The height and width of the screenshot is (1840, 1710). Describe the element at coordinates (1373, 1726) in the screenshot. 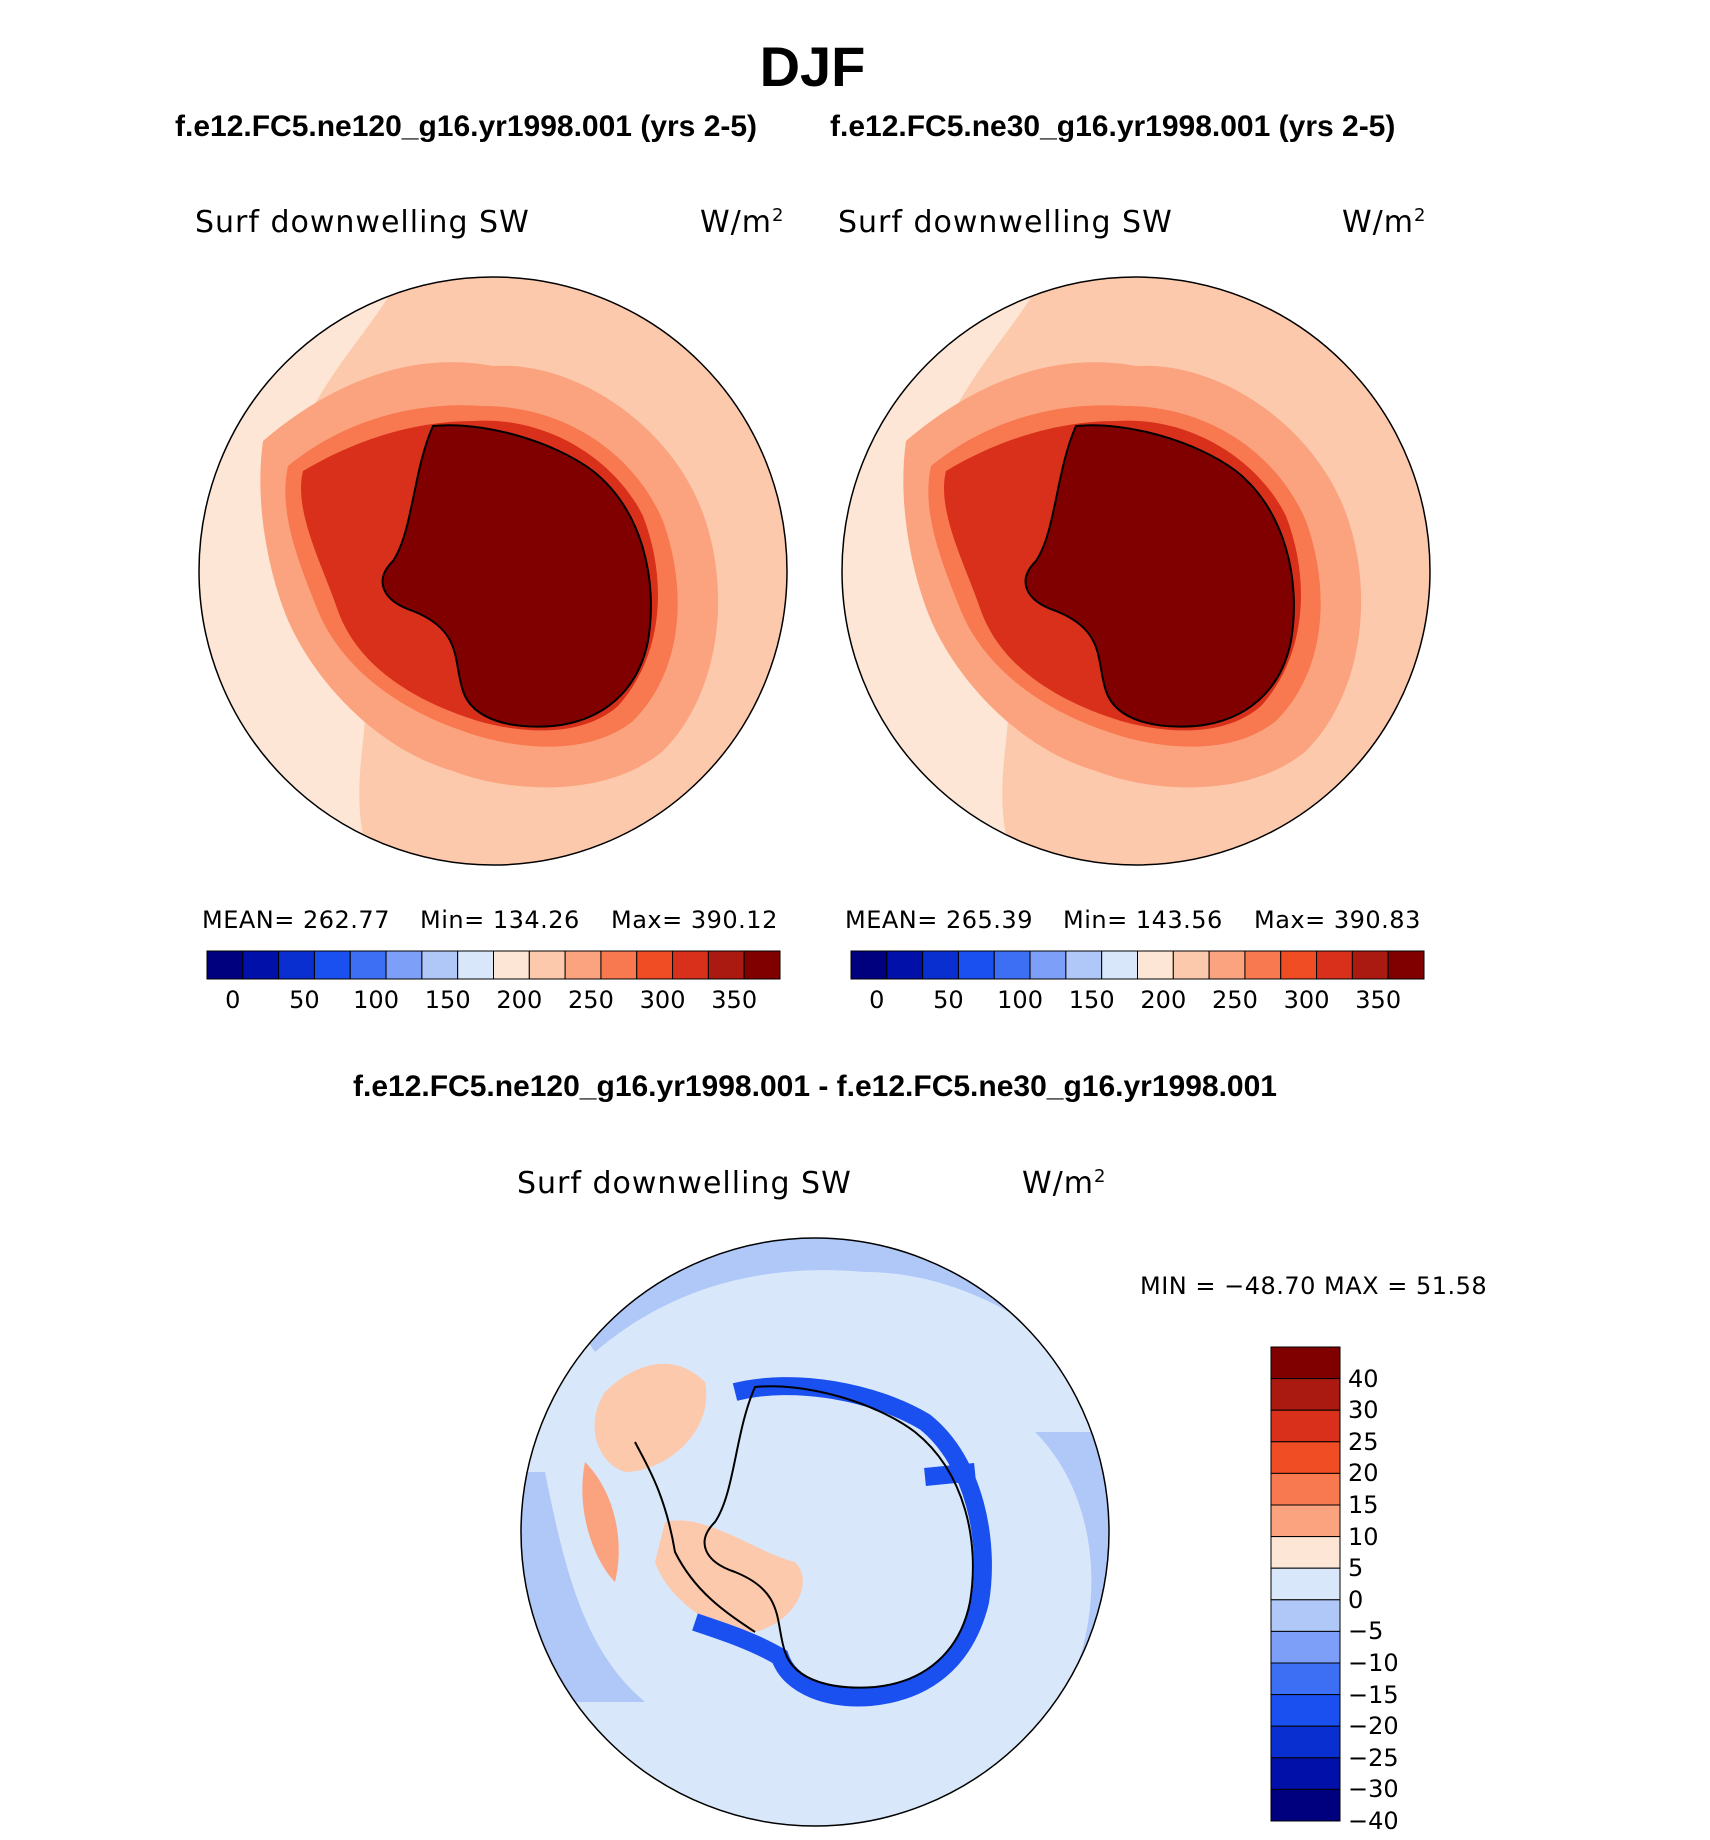

I see `diff-colorbar-tick-label: −20` at that location.